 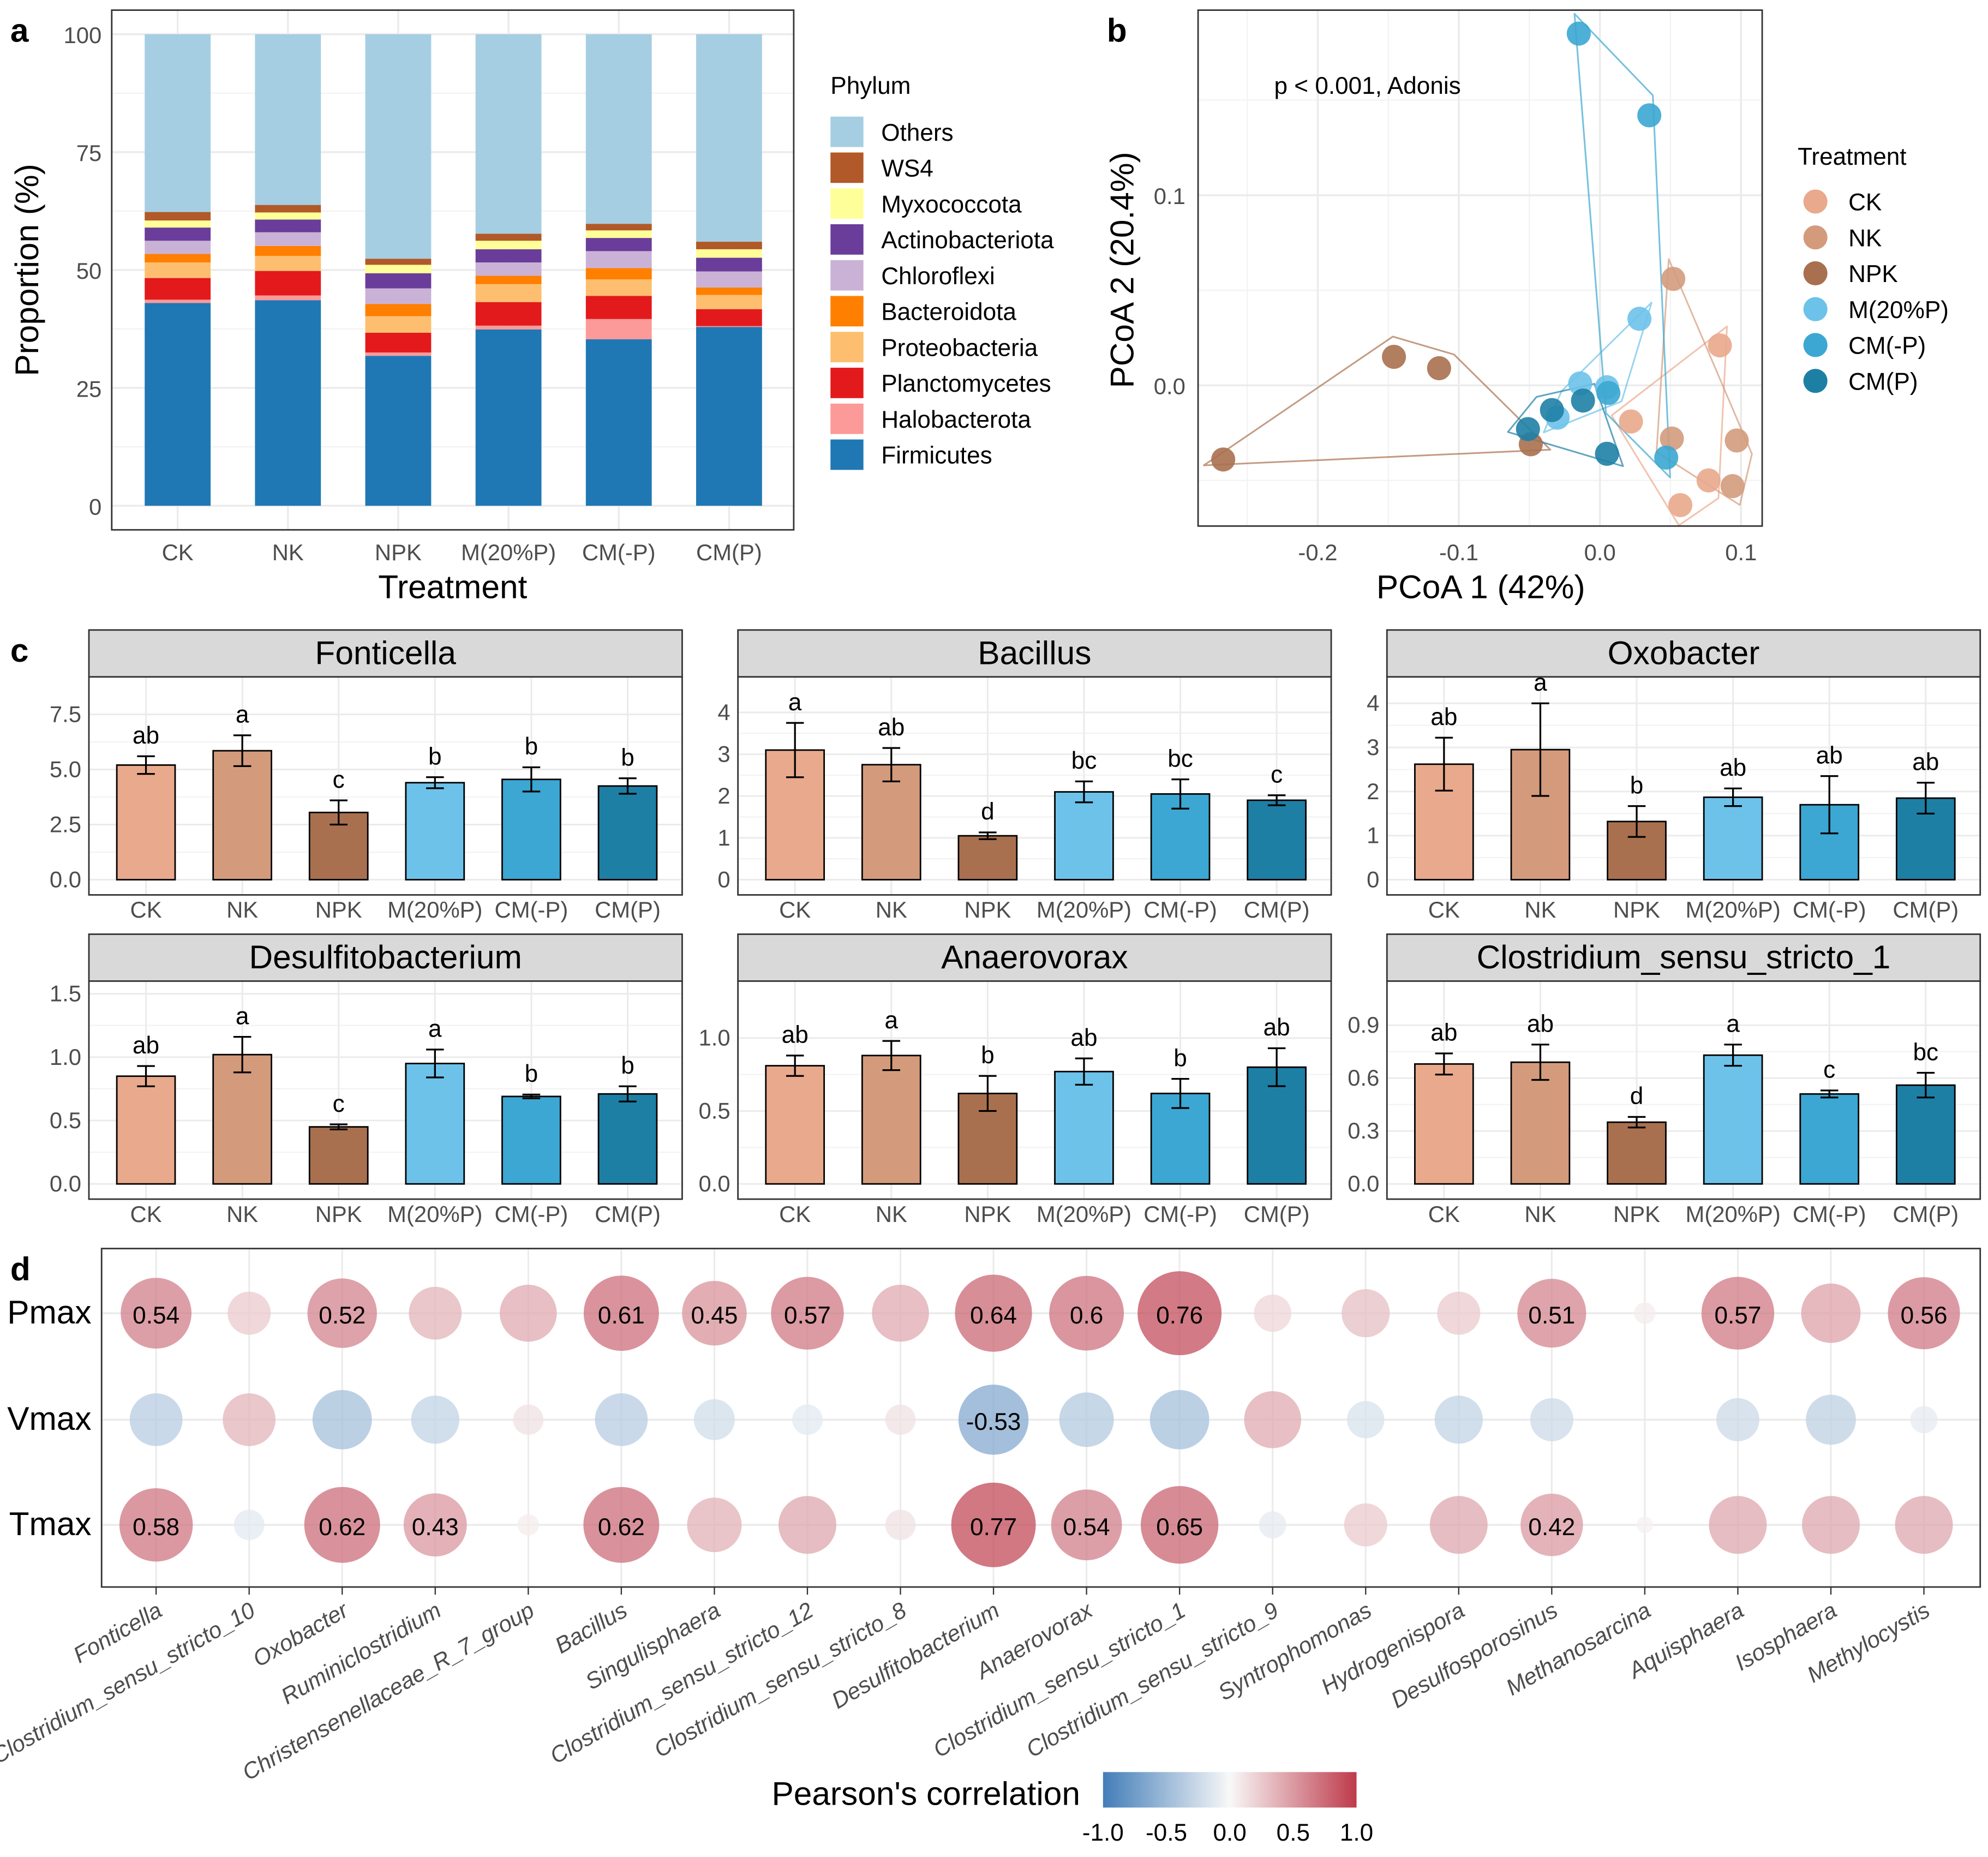 I want to click on correlation-value: 0.43, so click(x=435, y=1527).